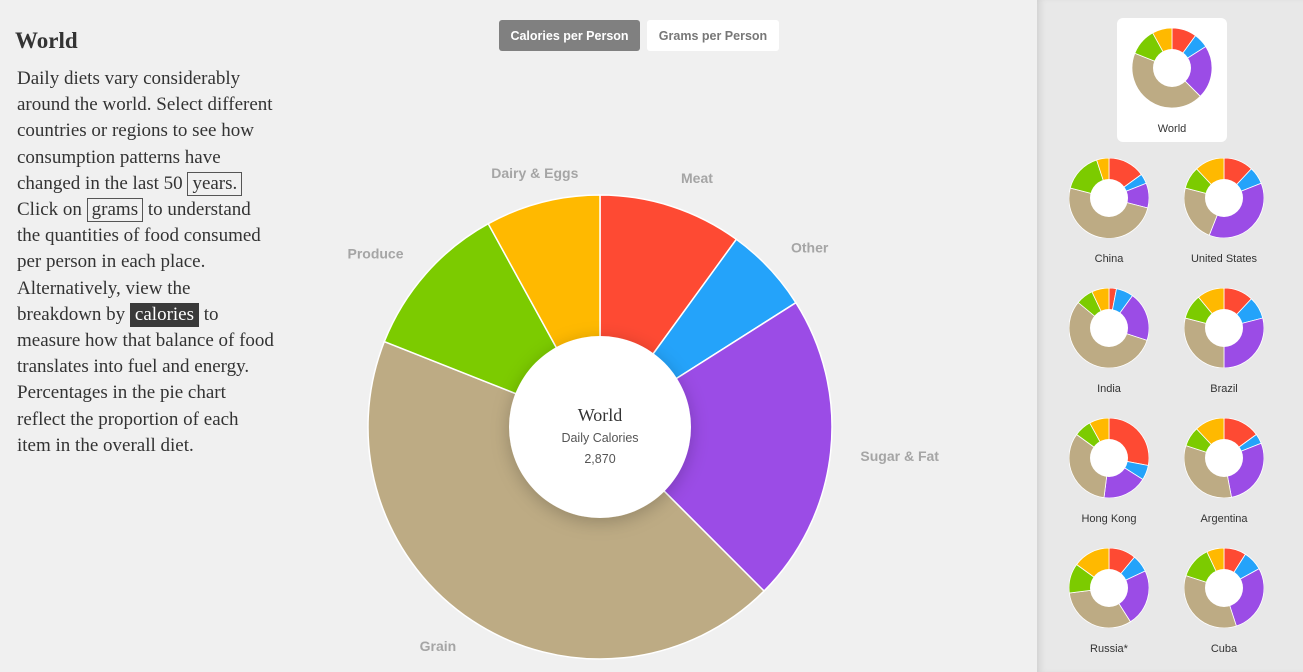 This screenshot has height=672, width=1303. I want to click on region-label: United States, so click(1224, 259).